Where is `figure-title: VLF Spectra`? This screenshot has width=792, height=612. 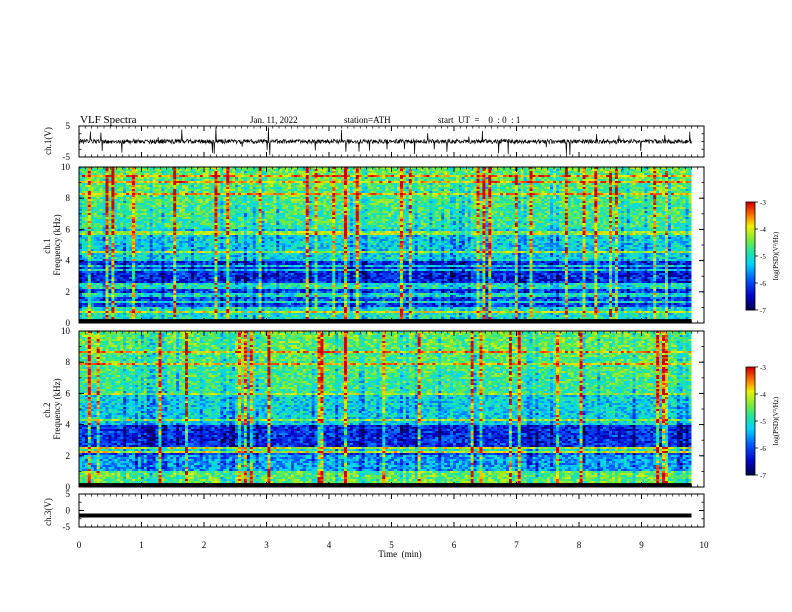
figure-title: VLF Spectra is located at coordinates (108, 120).